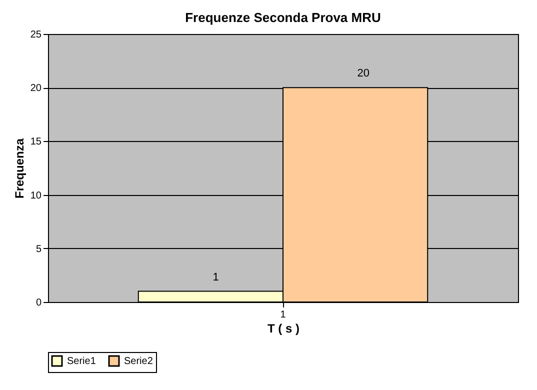 This screenshot has width=537, height=390. Describe the element at coordinates (283, 17) in the screenshot. I see `chart-title: Frequenze Seconda Prova MRU` at that location.